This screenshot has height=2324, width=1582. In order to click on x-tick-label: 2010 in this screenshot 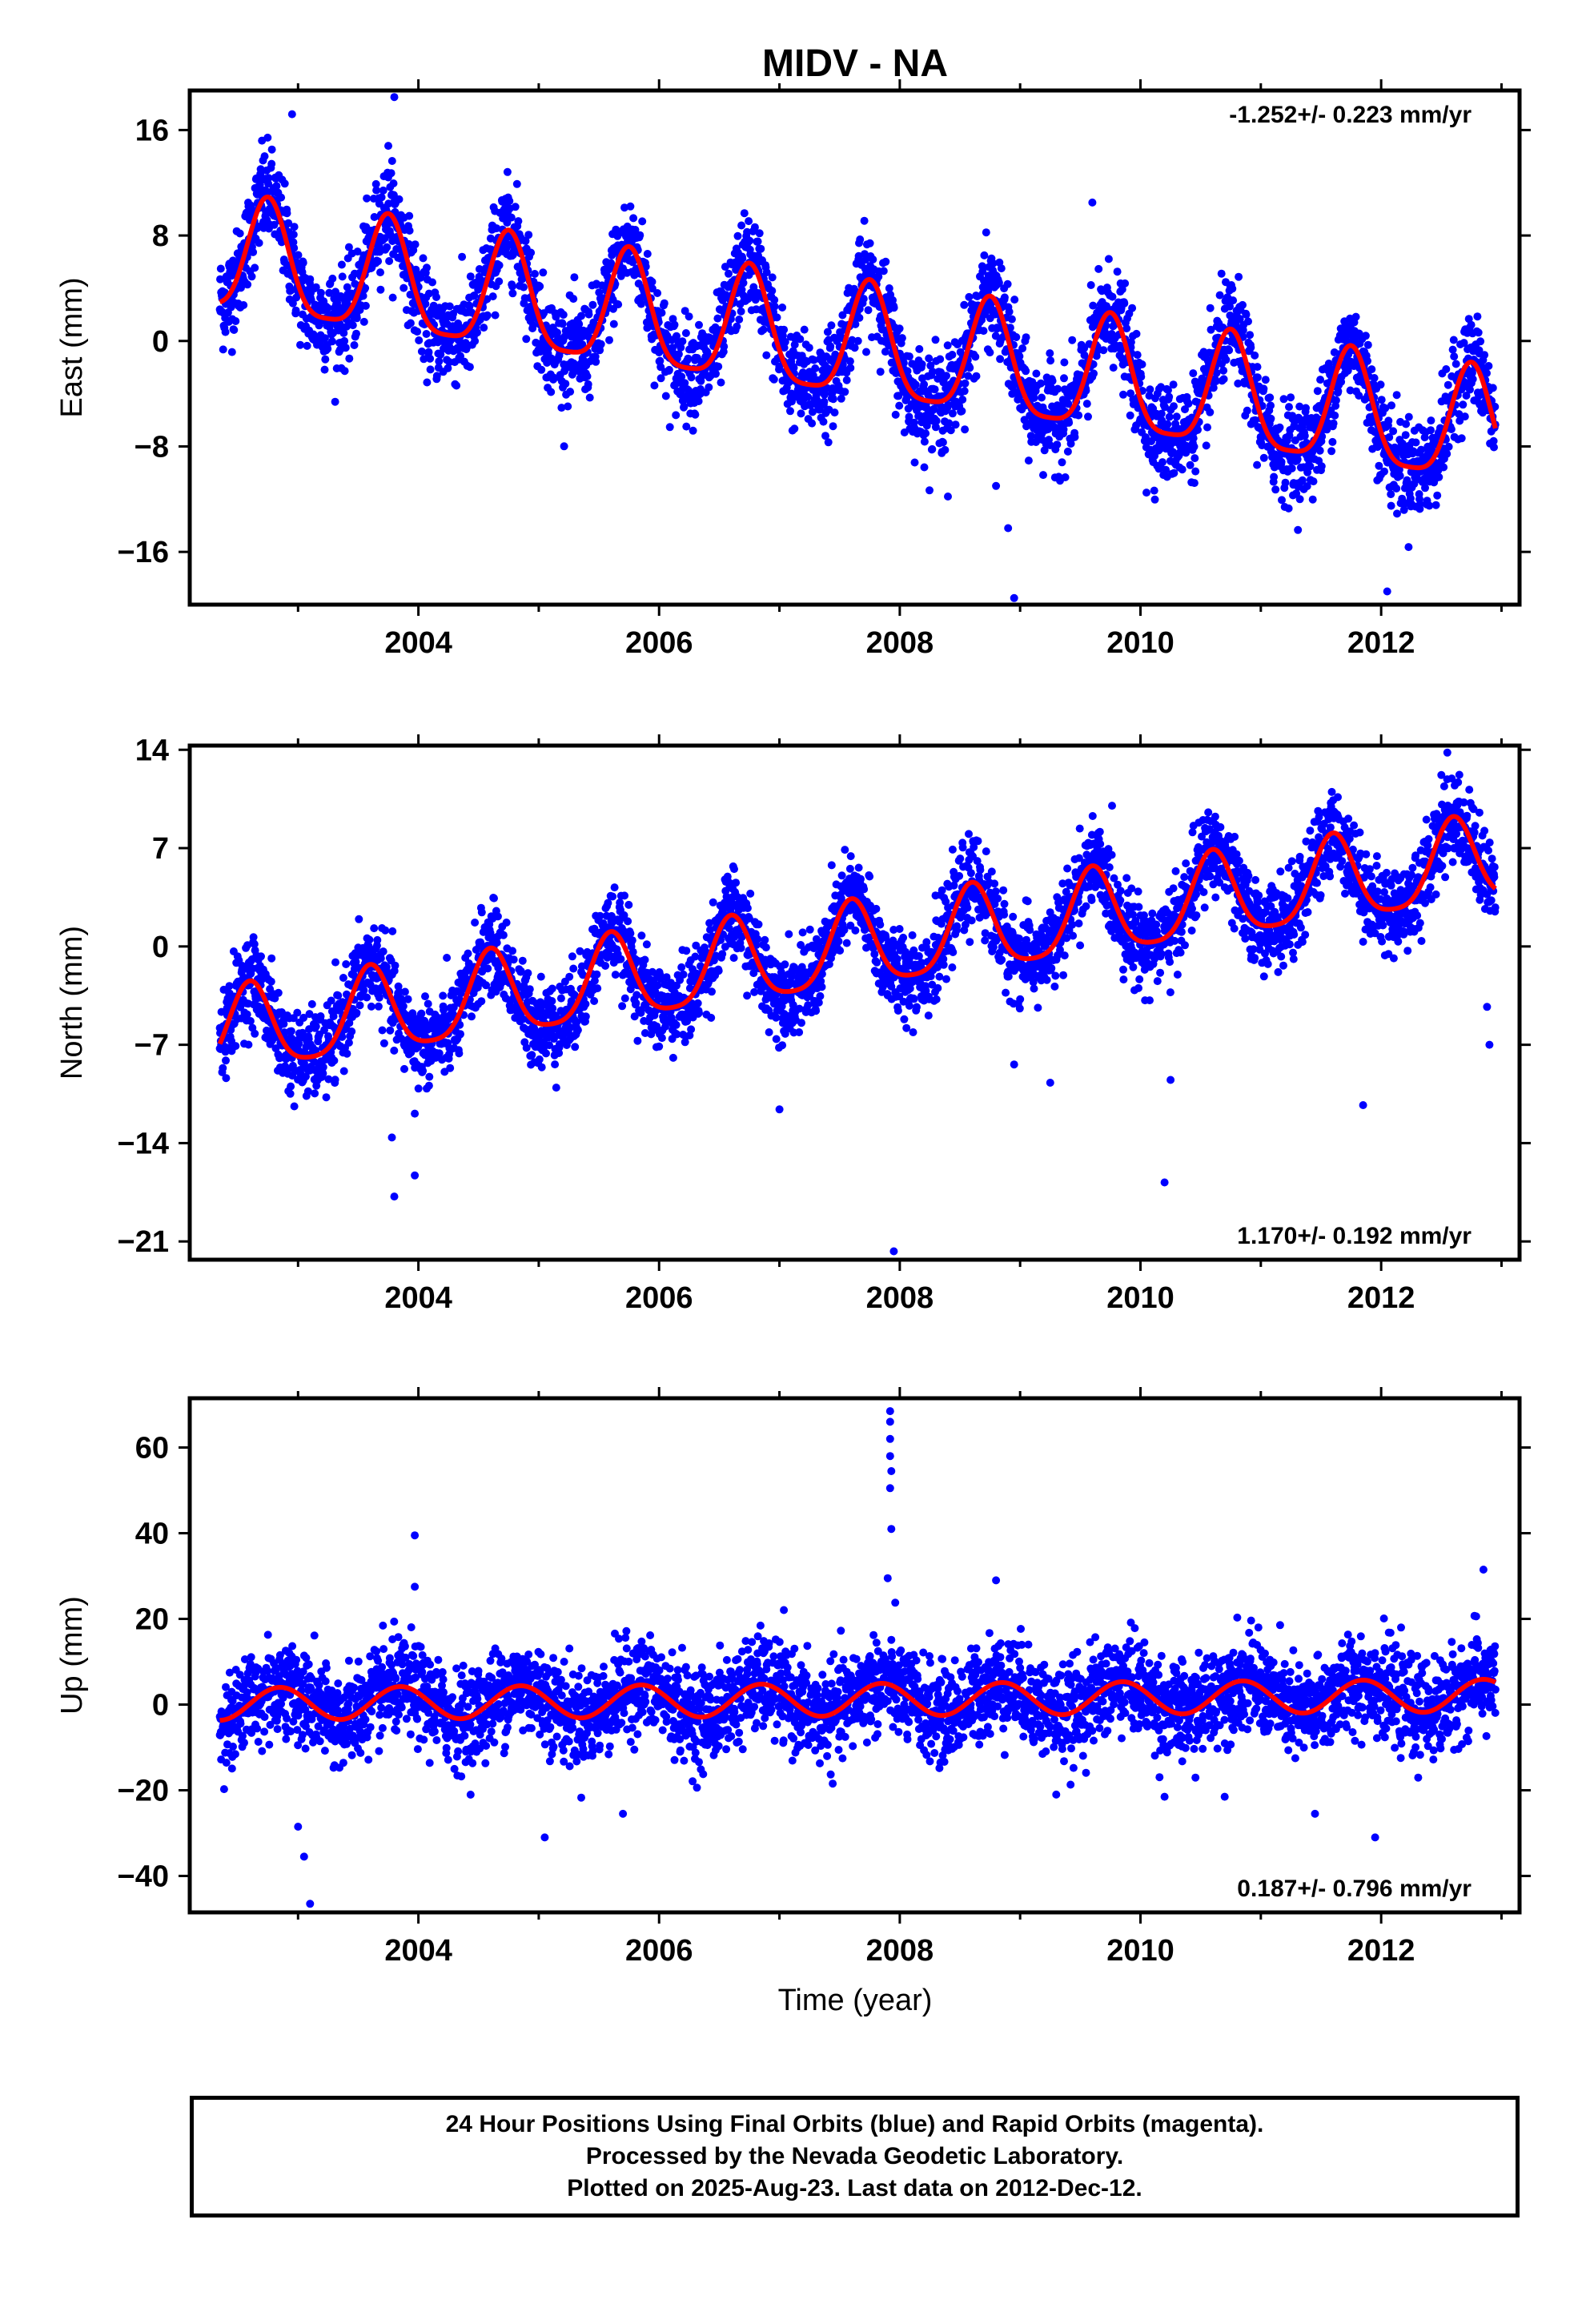, I will do `click(1140, 643)`.